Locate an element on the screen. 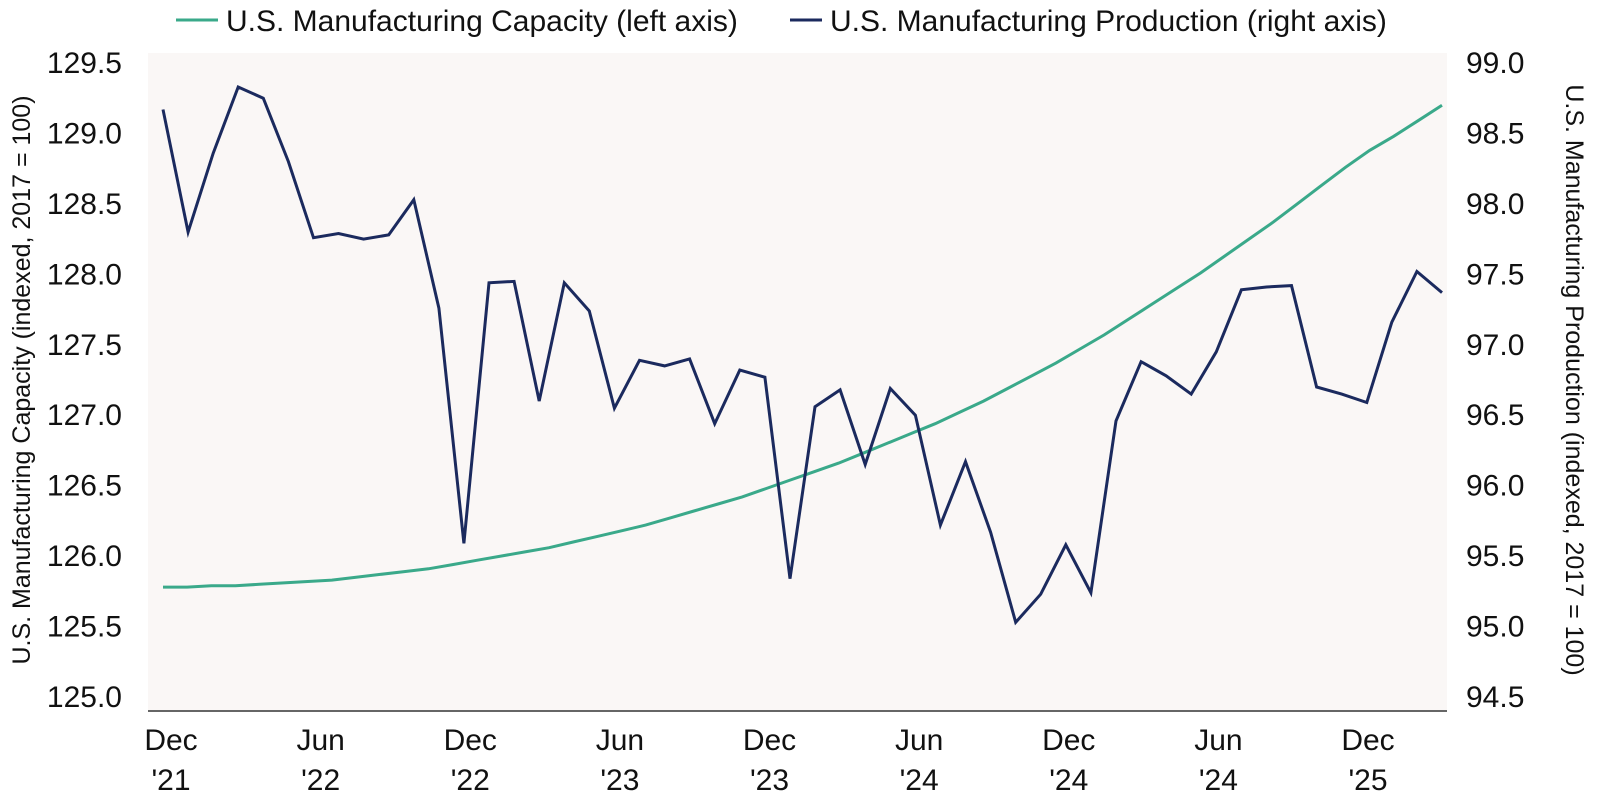  left-y-tick-label: 129.5 is located at coordinates (84, 63).